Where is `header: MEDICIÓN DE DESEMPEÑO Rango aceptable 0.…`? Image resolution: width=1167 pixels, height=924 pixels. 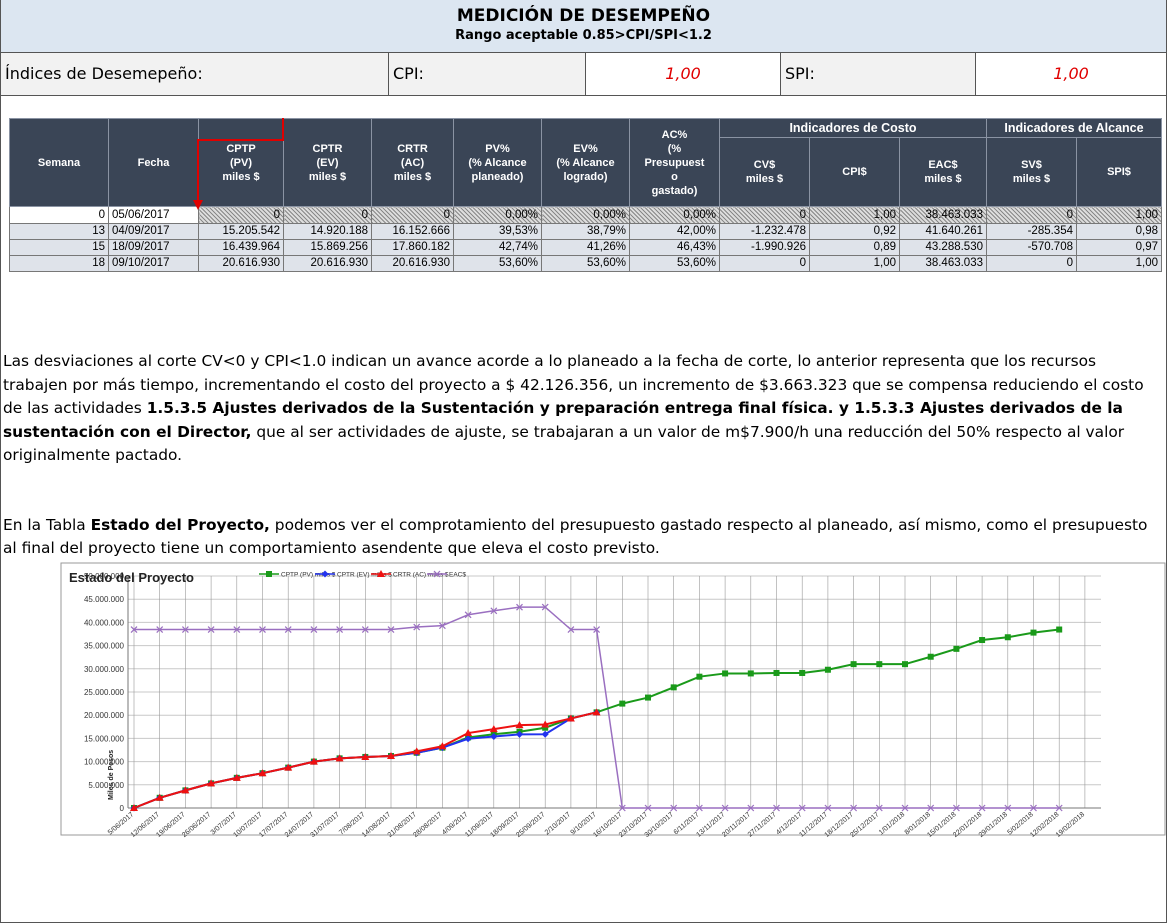 header: MEDICIÓN DE DESEMPEÑO Rango aceptable 0.… is located at coordinates (583, 26).